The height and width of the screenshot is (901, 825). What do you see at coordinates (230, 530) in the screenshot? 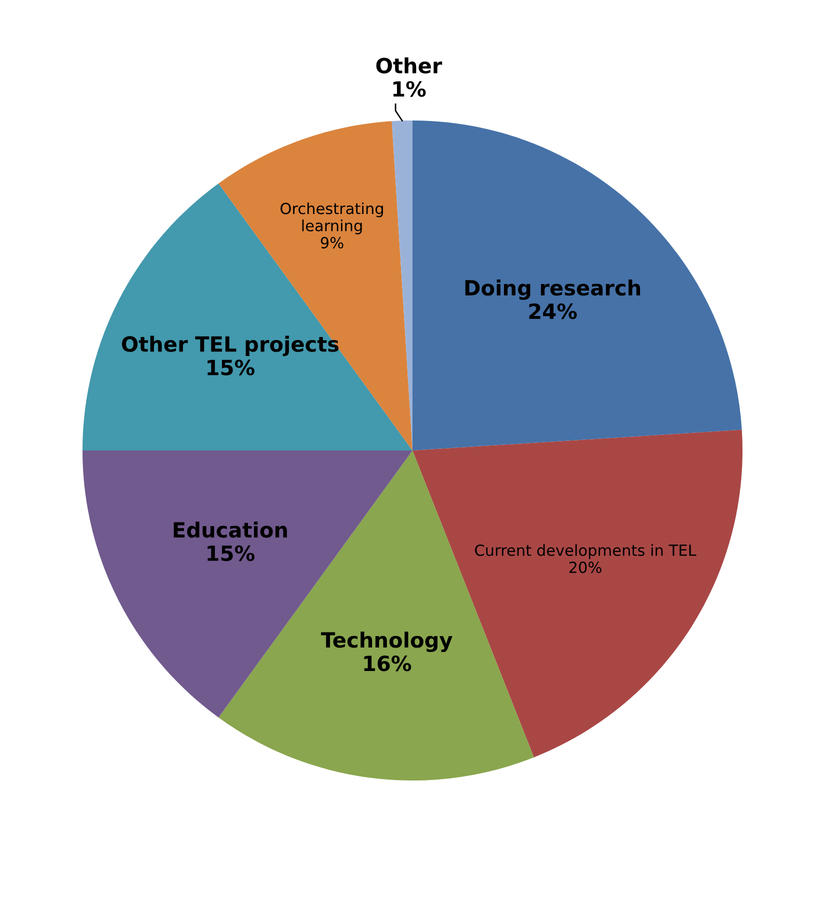
I see `slice-label: Education` at bounding box center [230, 530].